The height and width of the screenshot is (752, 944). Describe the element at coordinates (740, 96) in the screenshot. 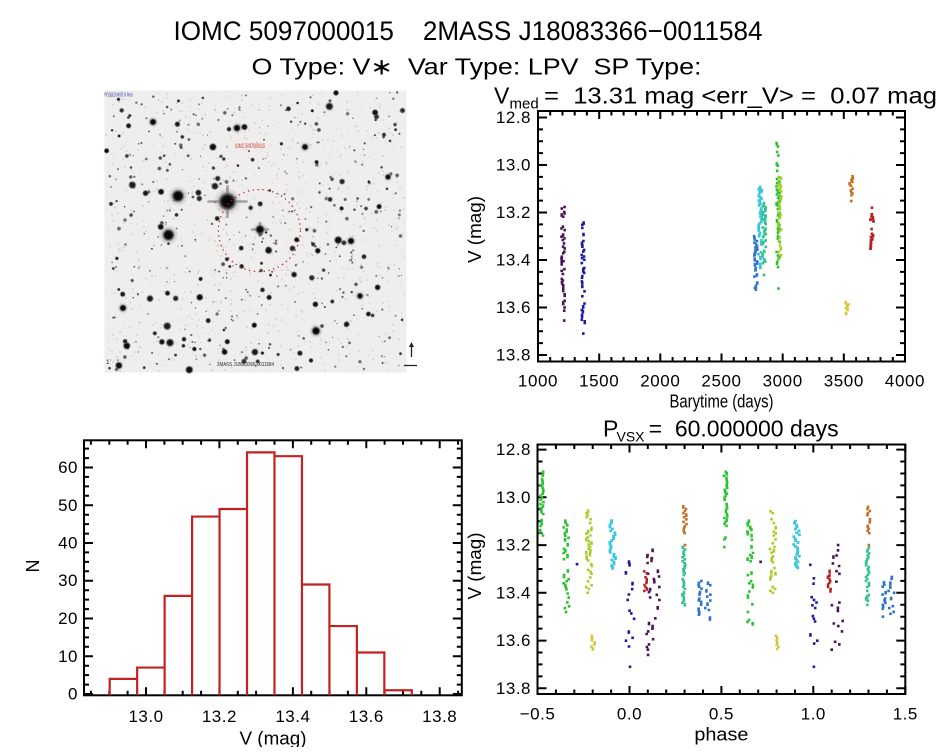

I see `svg-text:= 13.31 mag <err_V> = 0.07 m: = 13.31 mag <err_V> = 0.07 mag` at that location.